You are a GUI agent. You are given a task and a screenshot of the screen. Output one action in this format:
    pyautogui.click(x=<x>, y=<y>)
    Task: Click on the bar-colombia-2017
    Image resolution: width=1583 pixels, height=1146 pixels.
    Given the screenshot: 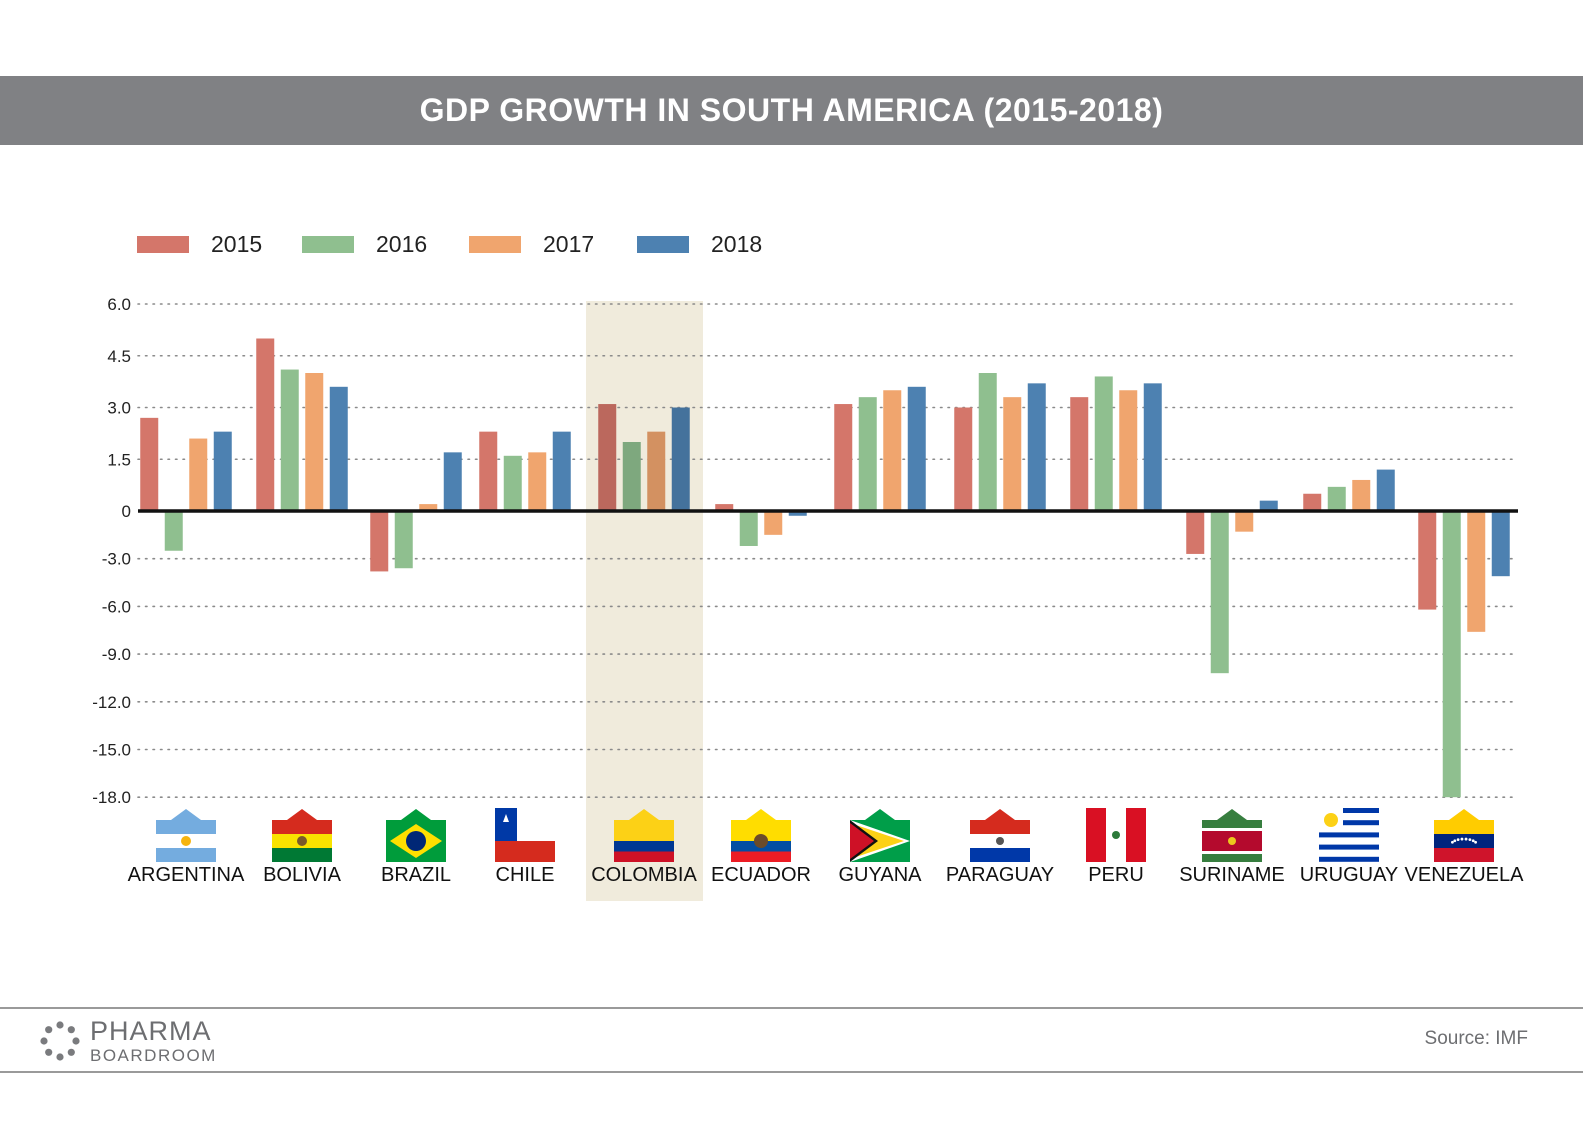 What is the action you would take?
    pyautogui.click(x=656, y=471)
    